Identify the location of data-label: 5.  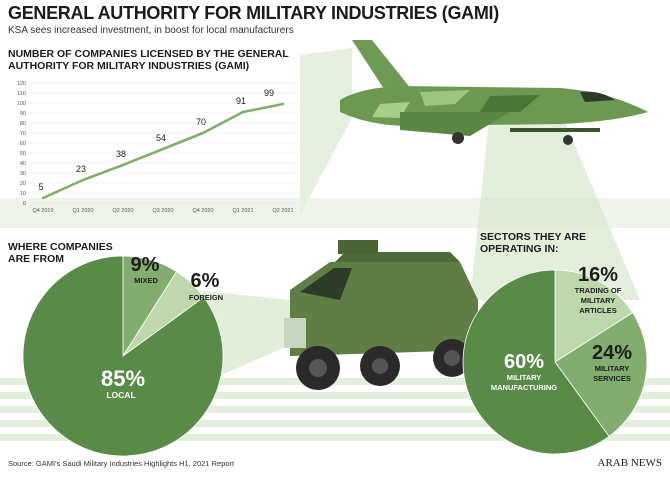
(40, 187).